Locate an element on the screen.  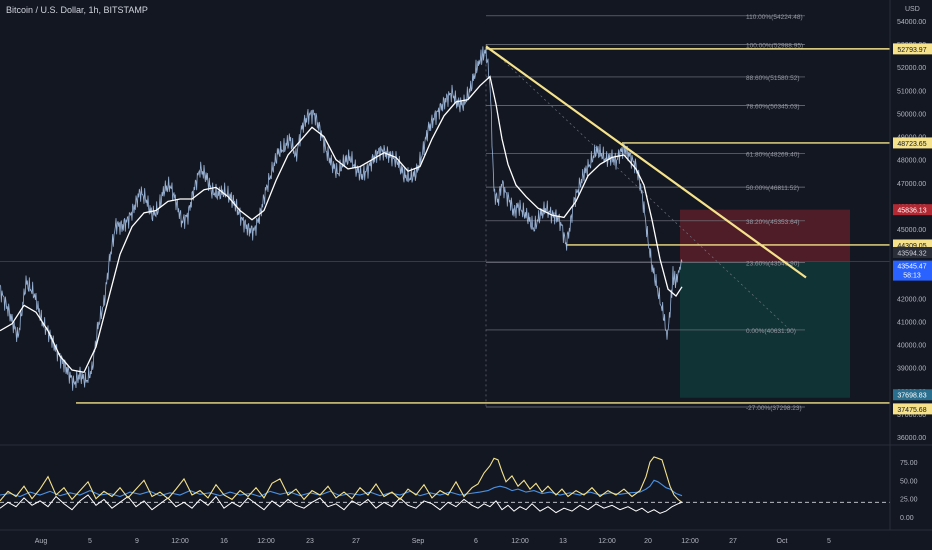
price-tag-target: 37698.83 is located at coordinates (911, 396).